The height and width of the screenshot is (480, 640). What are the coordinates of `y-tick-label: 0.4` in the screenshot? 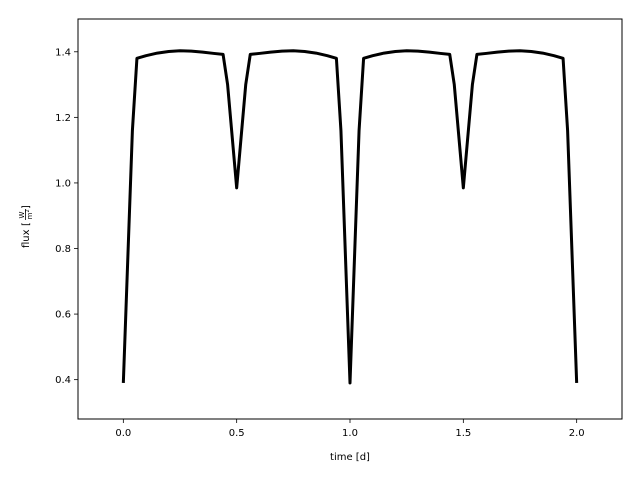 It's located at (63, 380).